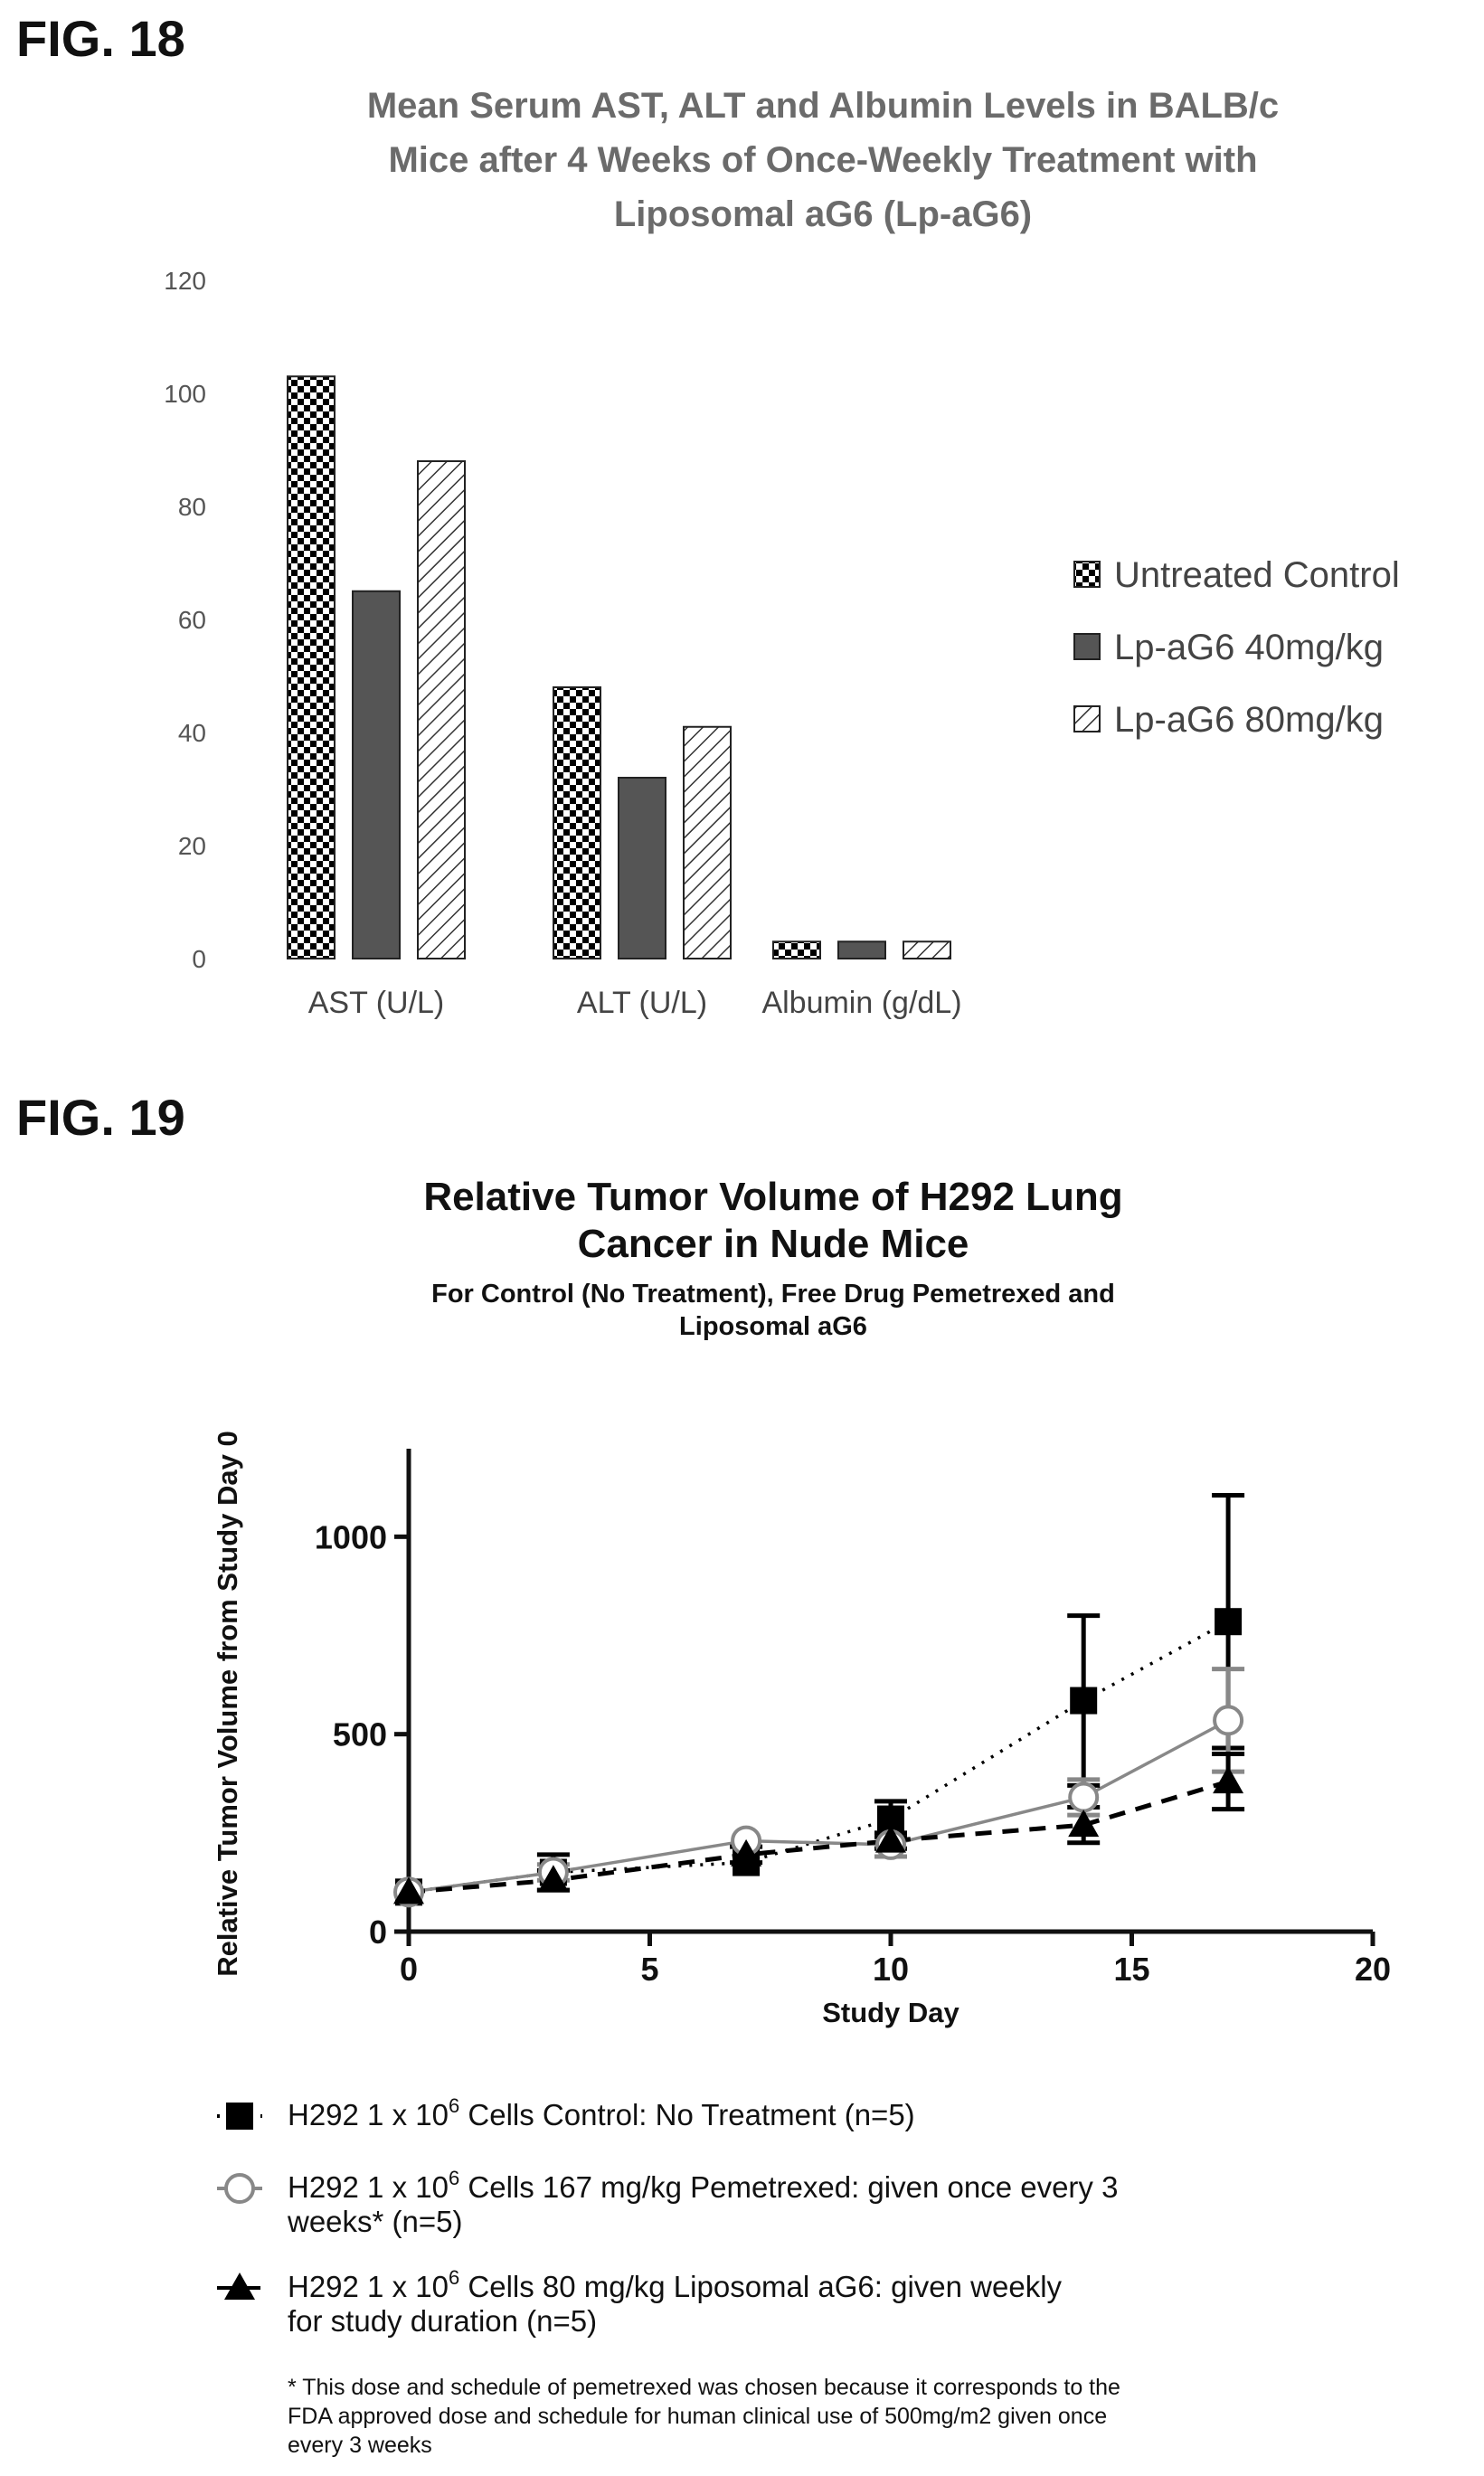 The width and height of the screenshot is (1484, 2476). I want to click on legend-text: Cells Control: No Treatment (n=5), so click(686, 2114).